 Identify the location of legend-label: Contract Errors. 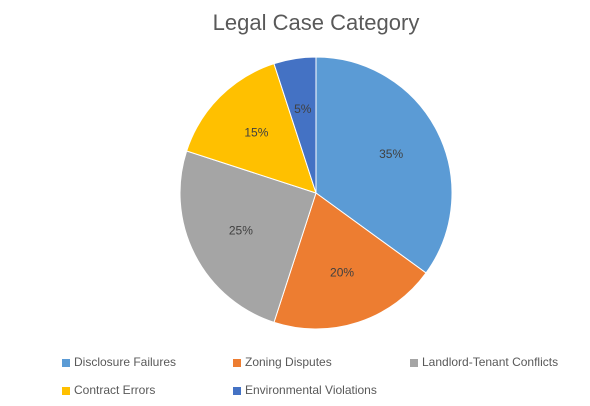
(114, 390).